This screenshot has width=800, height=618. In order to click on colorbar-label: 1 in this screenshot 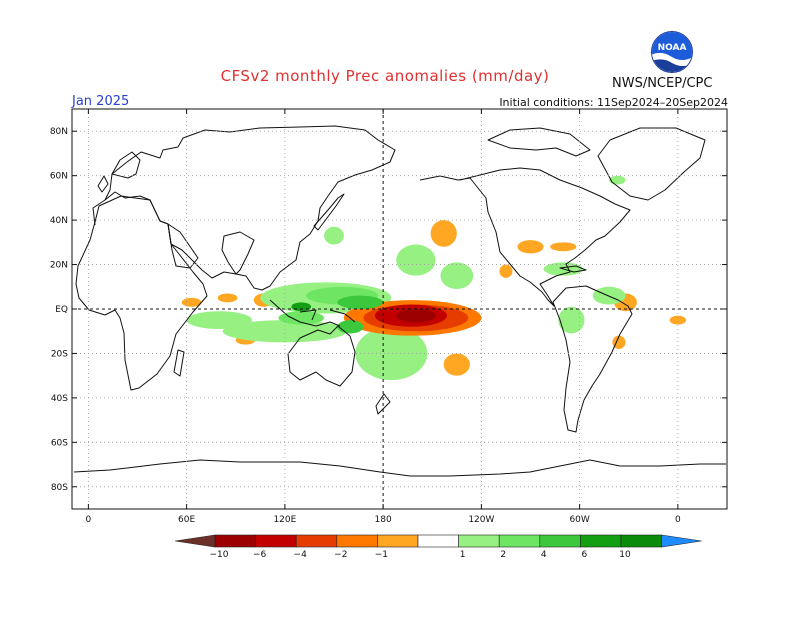, I will do `click(463, 555)`.